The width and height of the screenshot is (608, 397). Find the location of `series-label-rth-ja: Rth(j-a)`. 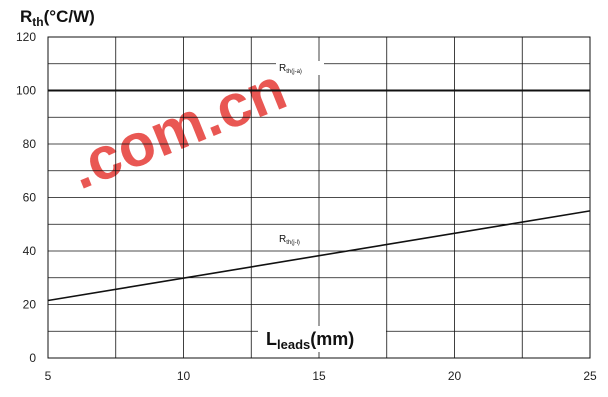

series-label-rth-ja: Rth(j-a) is located at coordinates (290, 69).